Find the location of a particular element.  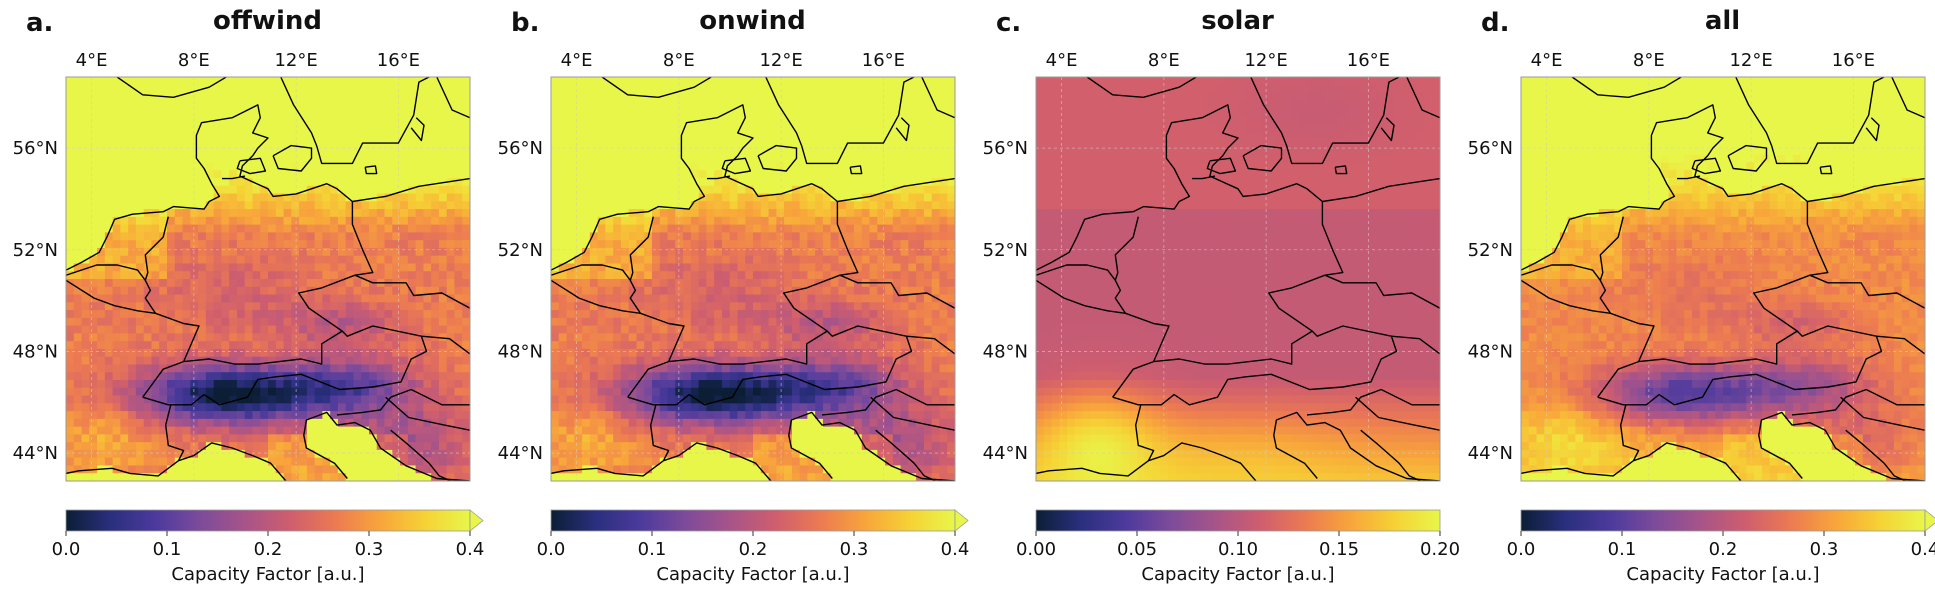

border-line is located at coordinates (133, 320).